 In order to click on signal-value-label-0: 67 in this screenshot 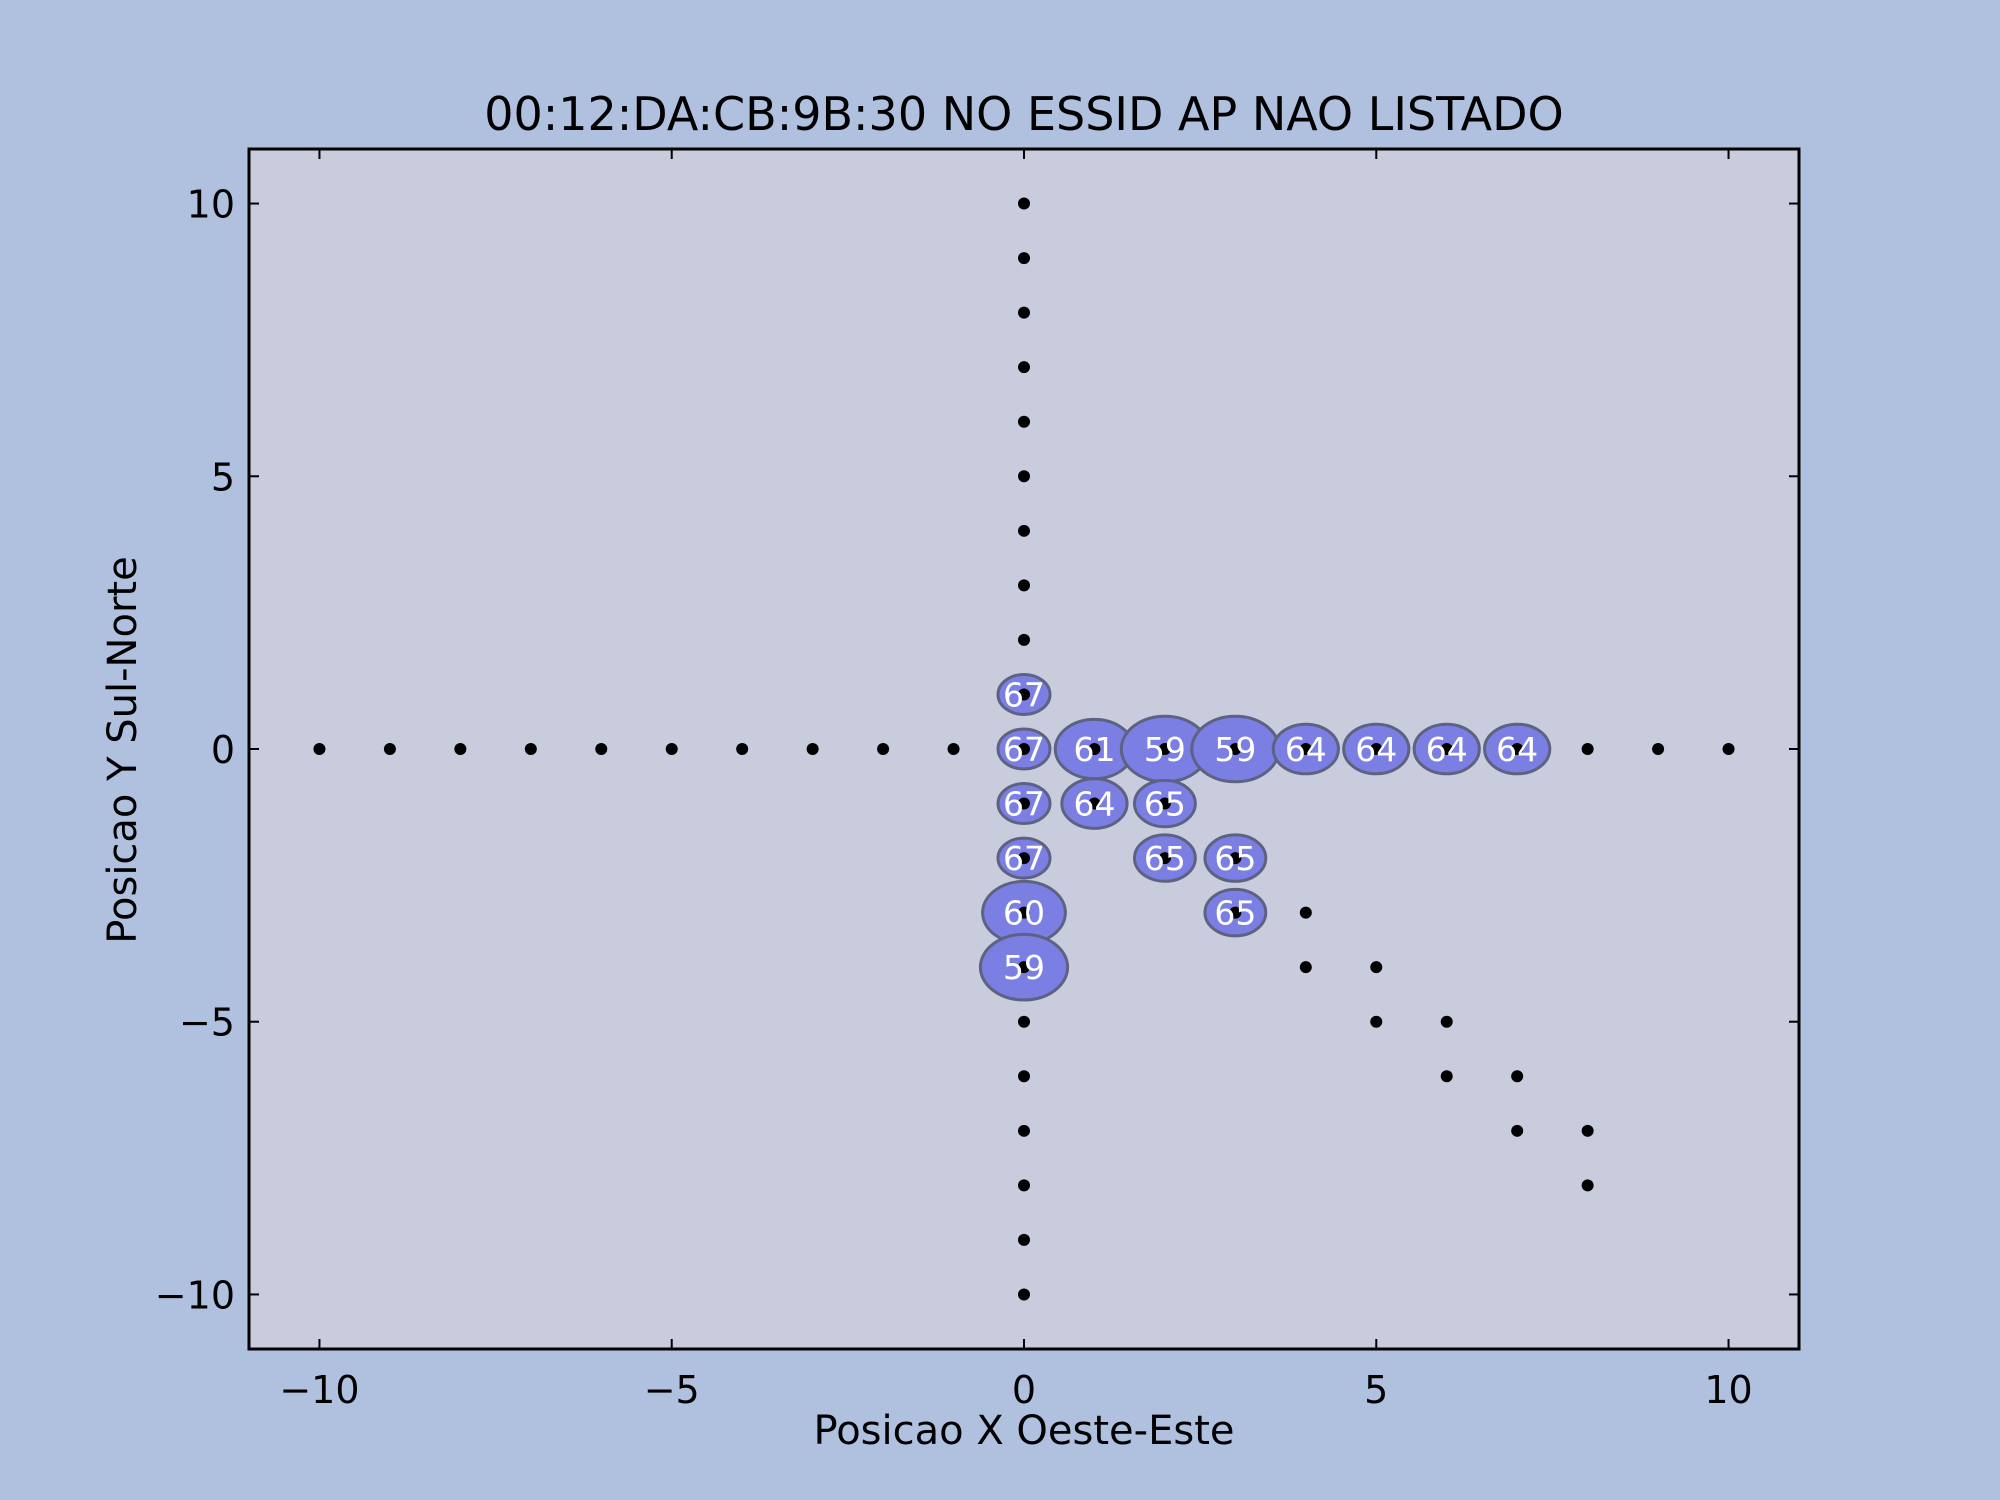, I will do `click(1024, 694)`.